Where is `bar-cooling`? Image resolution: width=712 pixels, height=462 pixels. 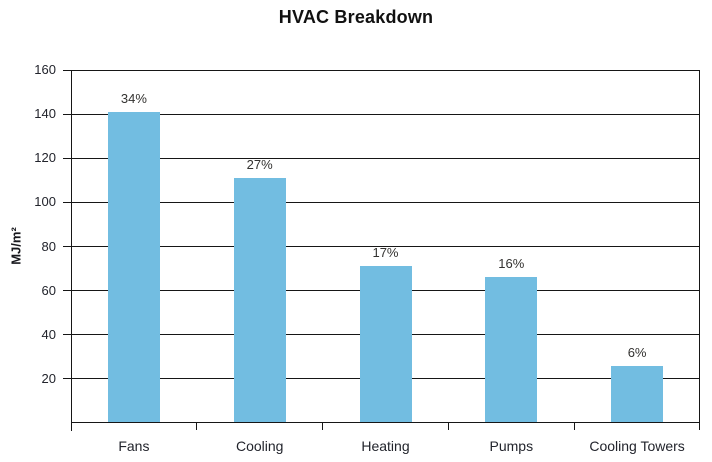
bar-cooling is located at coordinates (259, 300).